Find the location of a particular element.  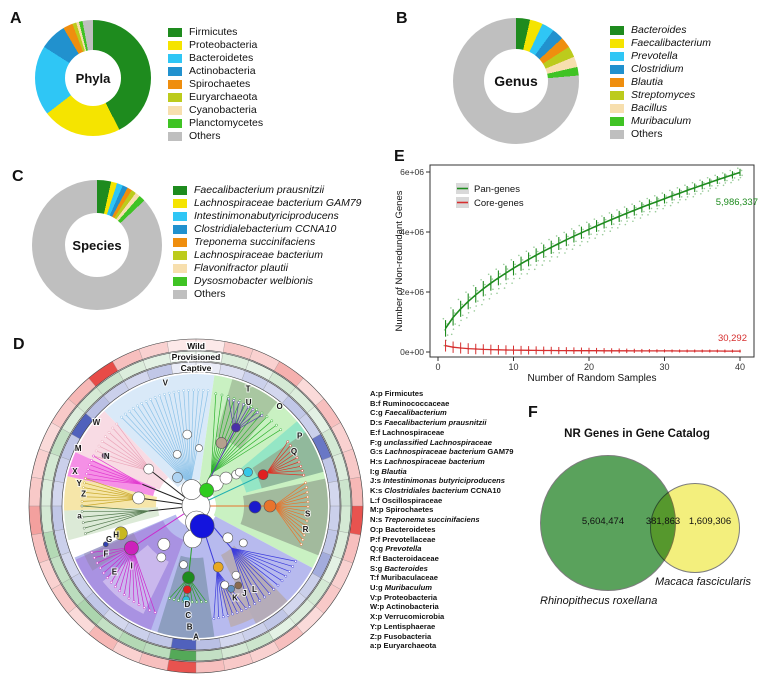

legend-label: Cyanobacteria is located at coordinates (223, 110).